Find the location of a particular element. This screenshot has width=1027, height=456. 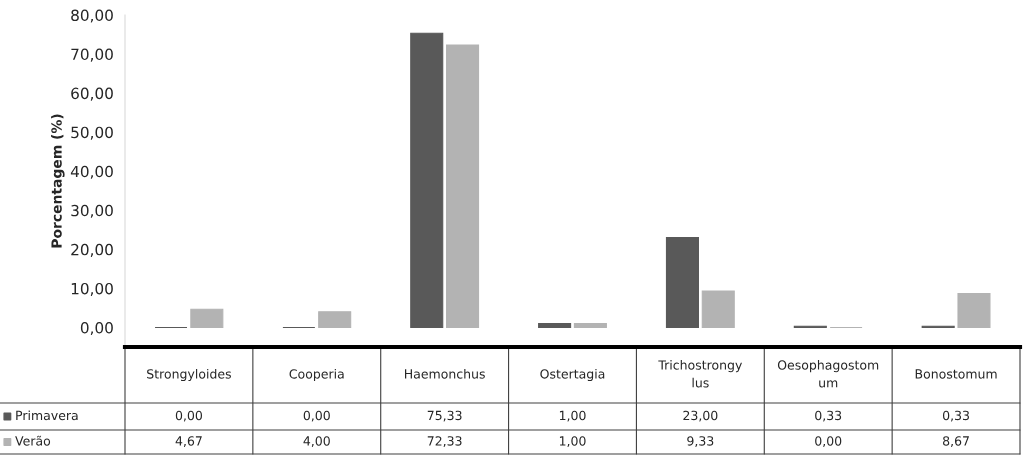

legend-label: Verão is located at coordinates (33, 440).